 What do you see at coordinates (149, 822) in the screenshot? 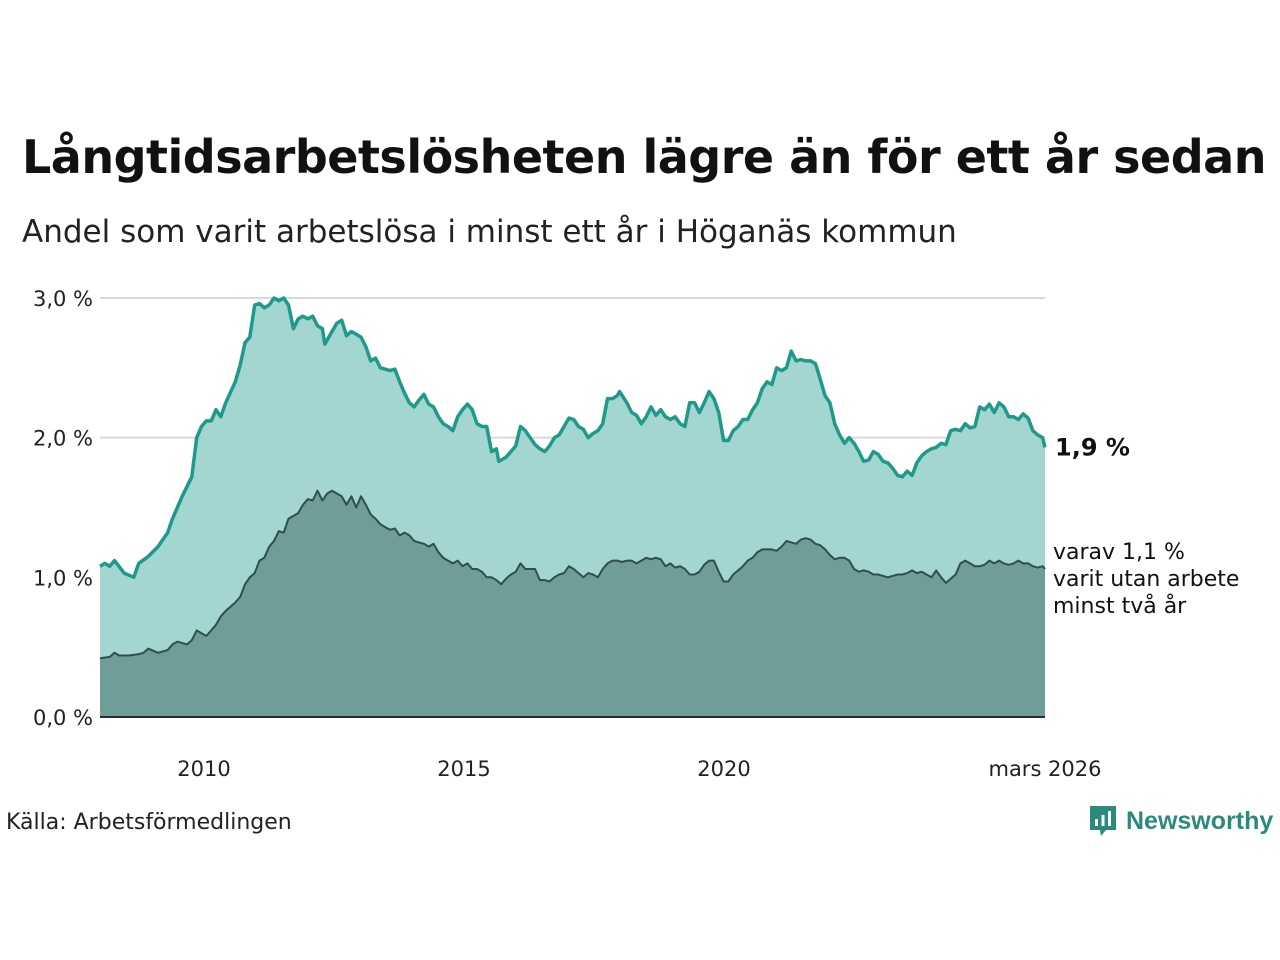
I see `source-note: Källa: Arbetsförmedlingen` at bounding box center [149, 822].